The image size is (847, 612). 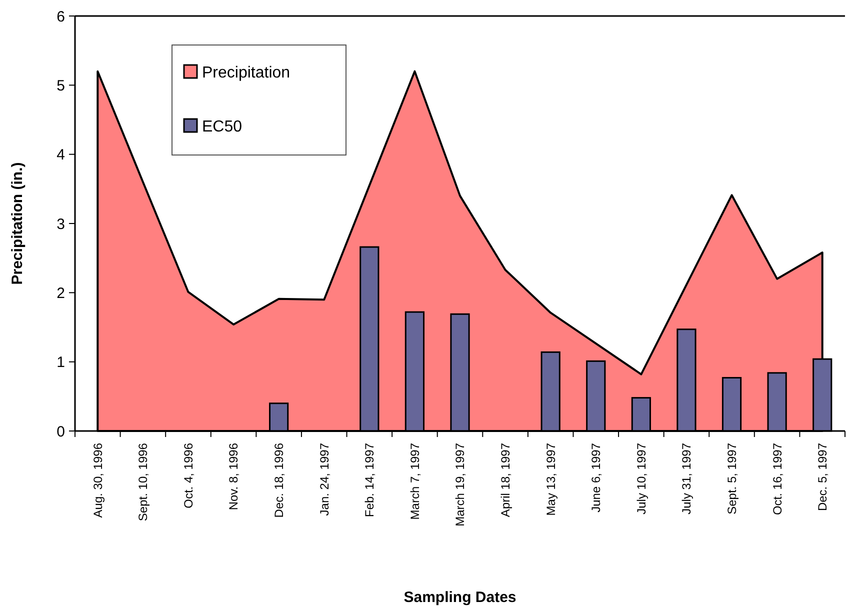 What do you see at coordinates (823, 477) in the screenshot?
I see `x-tick-label: Dec. 5, 1997` at bounding box center [823, 477].